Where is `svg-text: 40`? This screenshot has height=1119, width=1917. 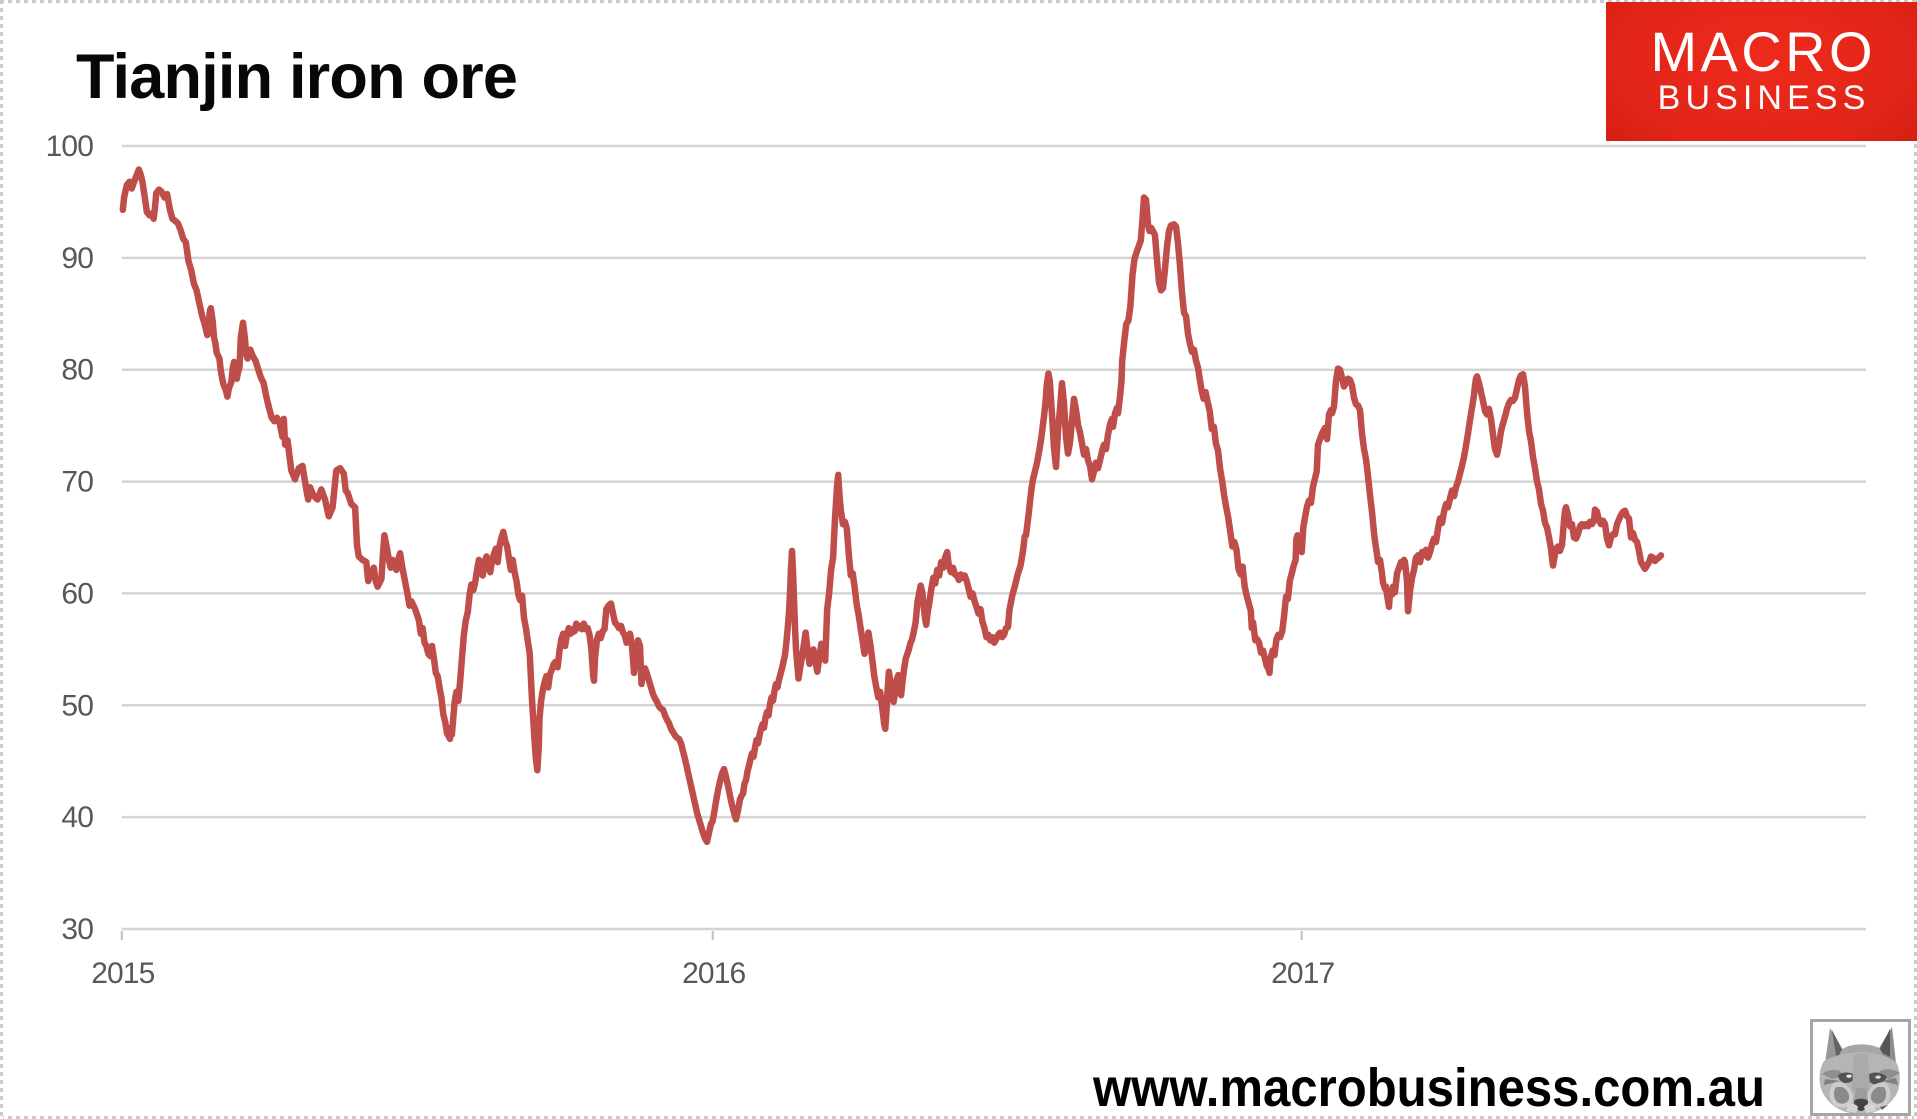
svg-text: 40 is located at coordinates (77, 817).